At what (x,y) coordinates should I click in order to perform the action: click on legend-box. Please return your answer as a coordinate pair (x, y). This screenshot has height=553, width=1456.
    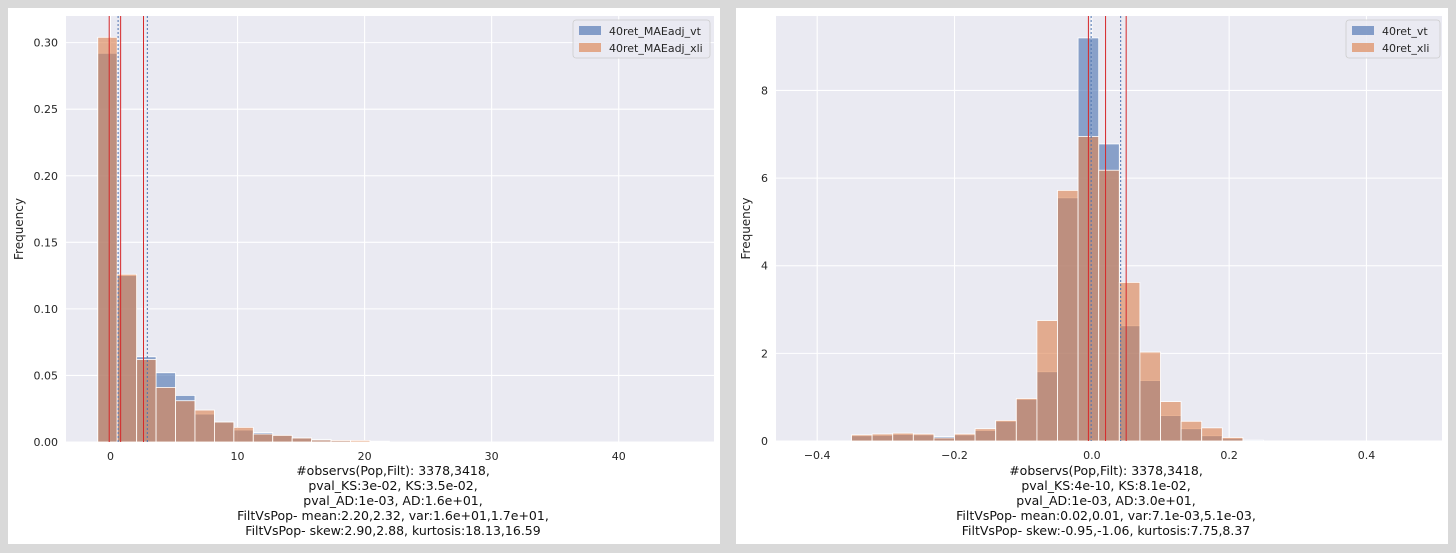
    Looking at the image, I should click on (641, 39).